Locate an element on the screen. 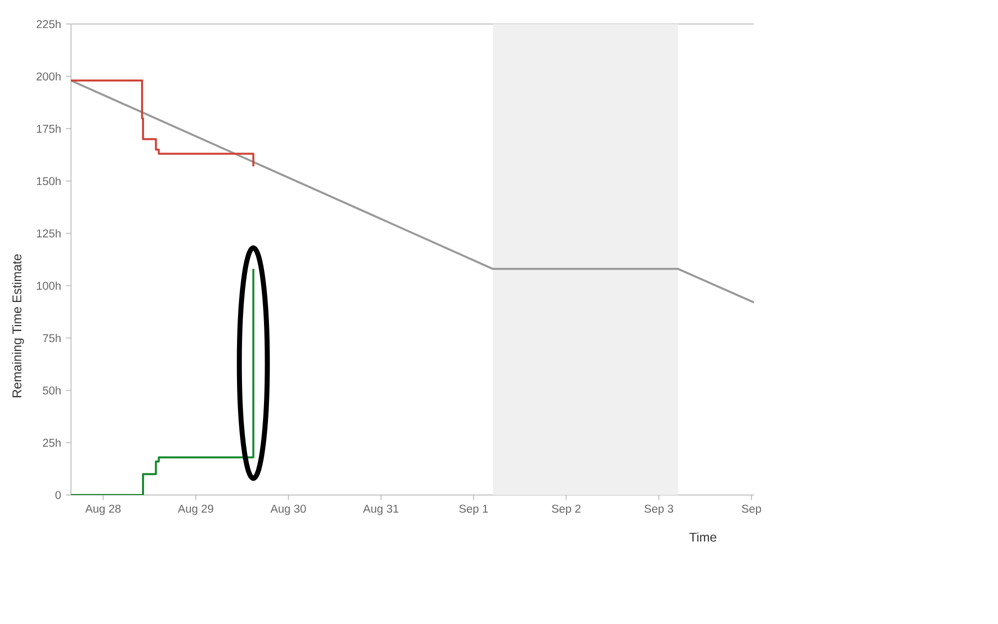 Image resolution: width=998 pixels, height=624 pixels. y-tick-label: 50h is located at coordinates (51, 390).